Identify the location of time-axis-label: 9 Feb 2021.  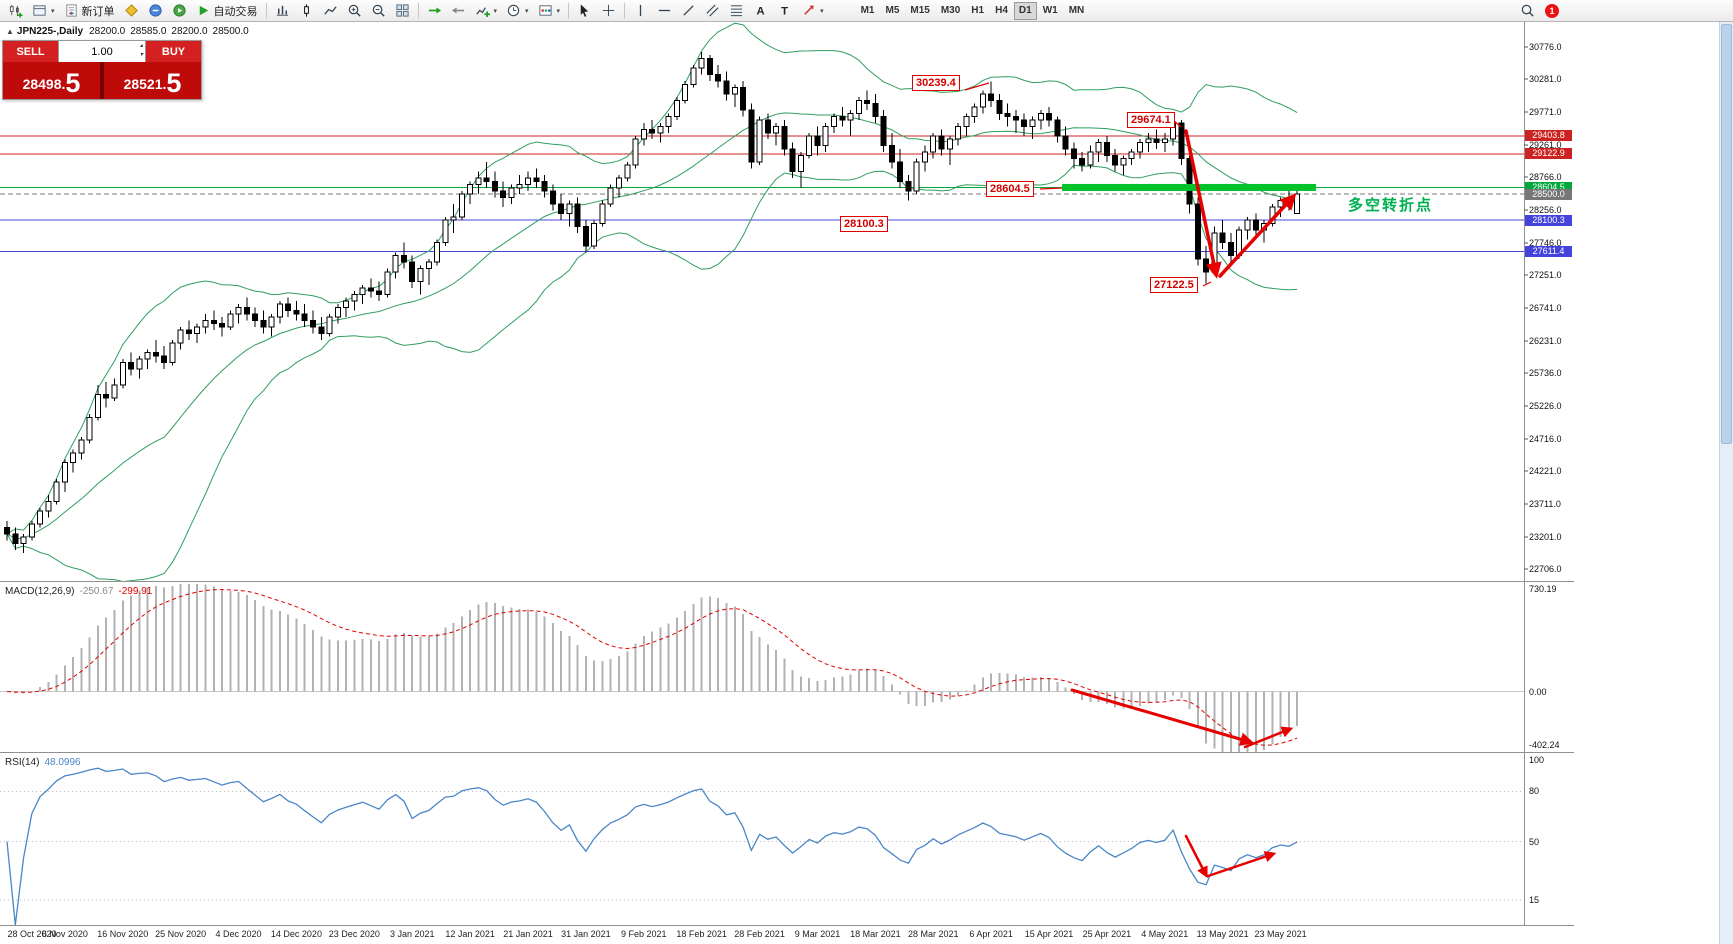
(644, 934).